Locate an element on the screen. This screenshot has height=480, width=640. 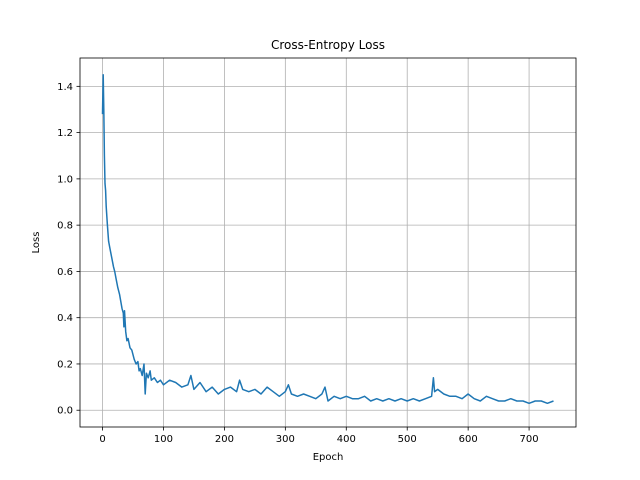
x-tick-label: 400 is located at coordinates (346, 439).